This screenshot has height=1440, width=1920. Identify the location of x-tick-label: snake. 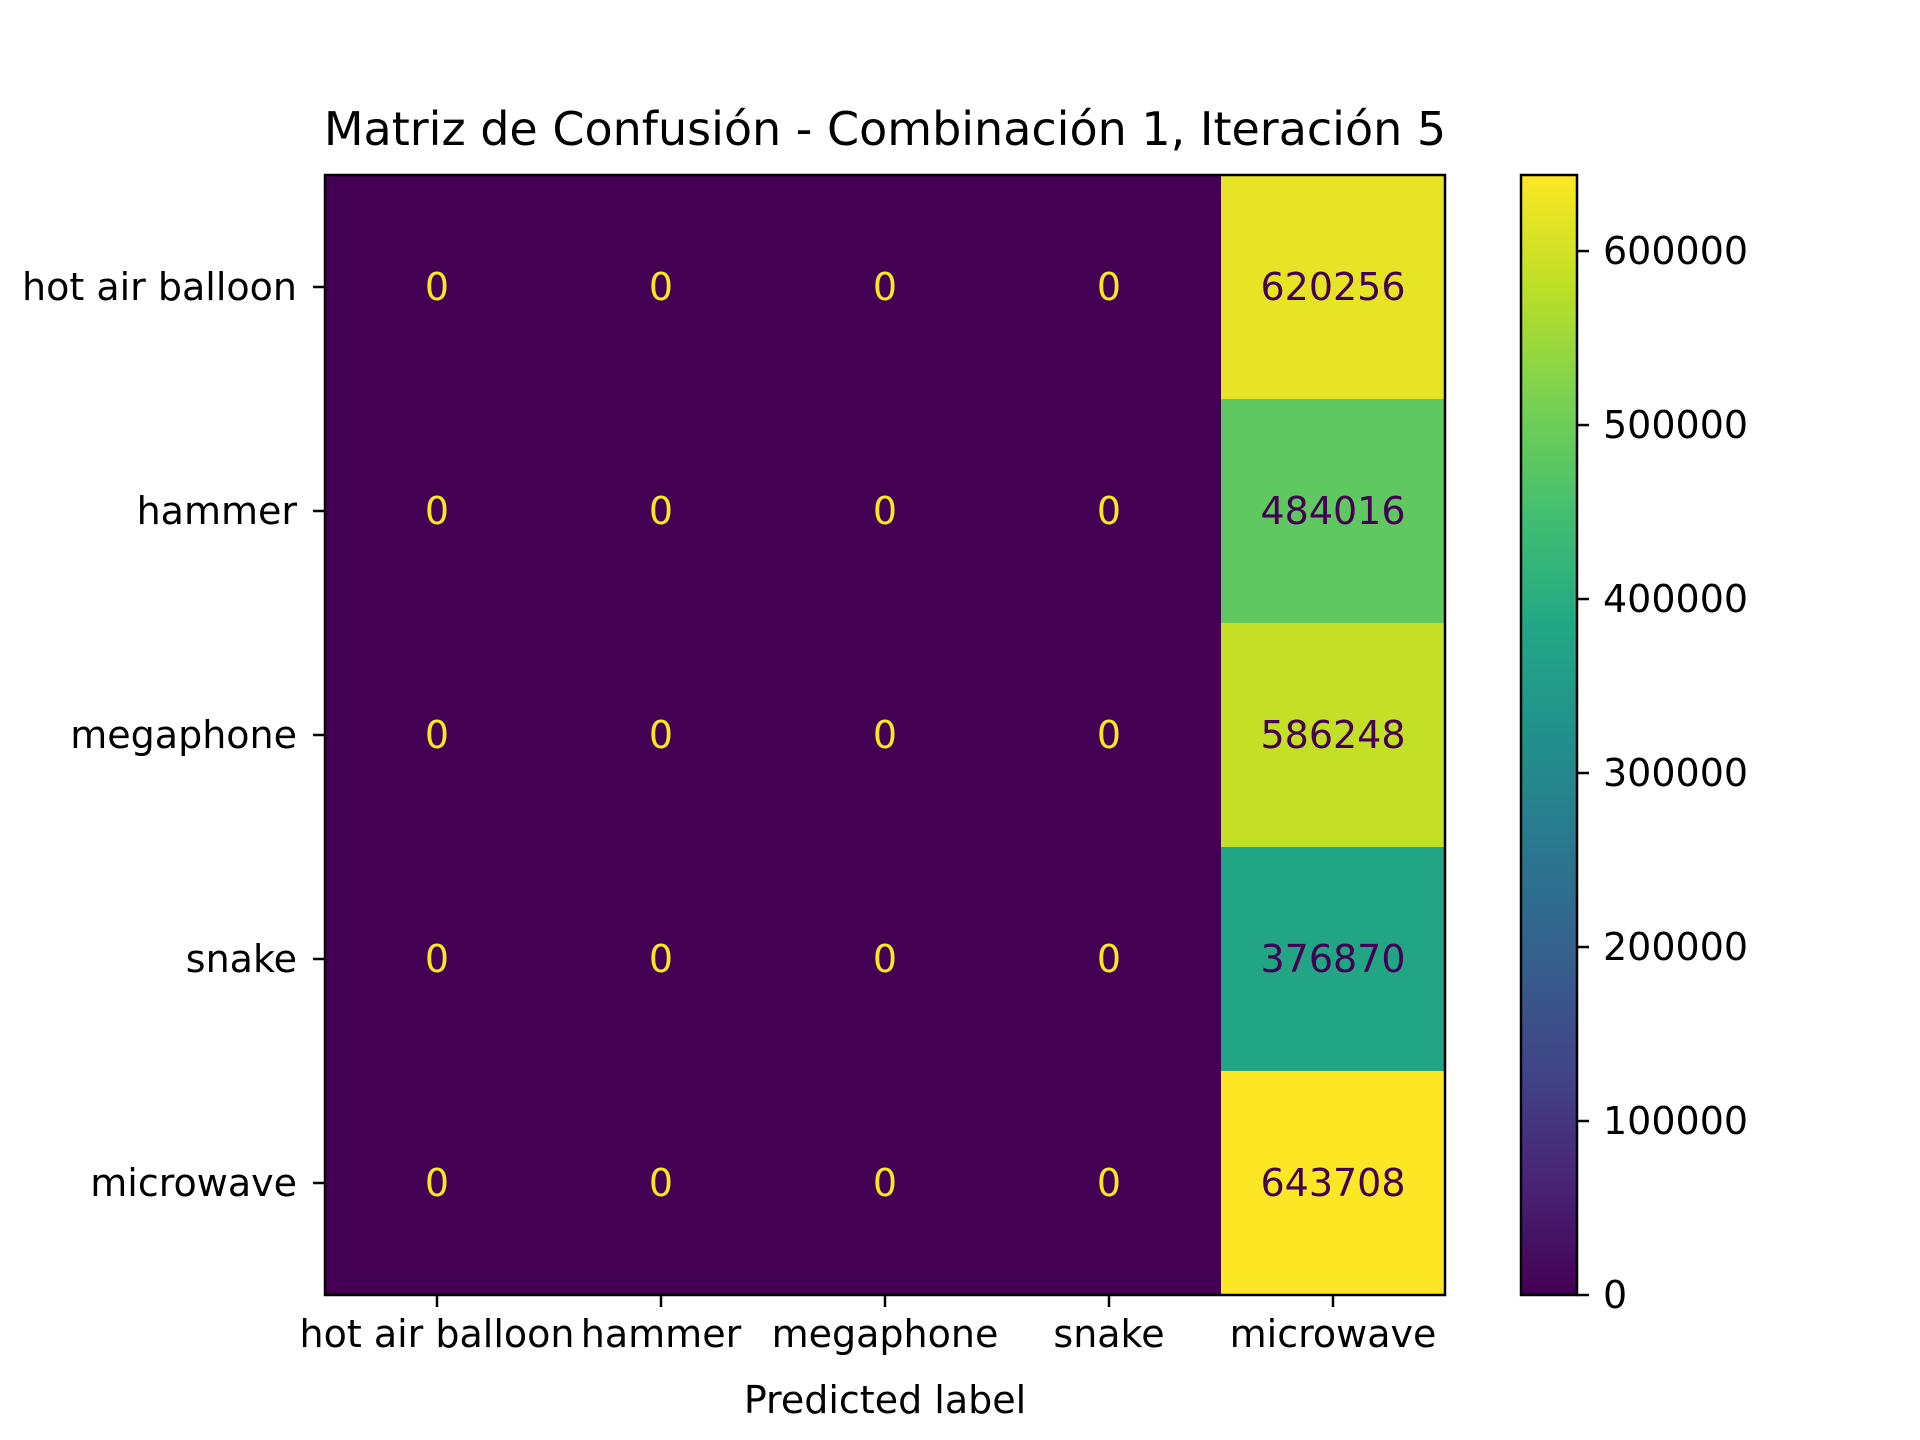
(1108, 1334).